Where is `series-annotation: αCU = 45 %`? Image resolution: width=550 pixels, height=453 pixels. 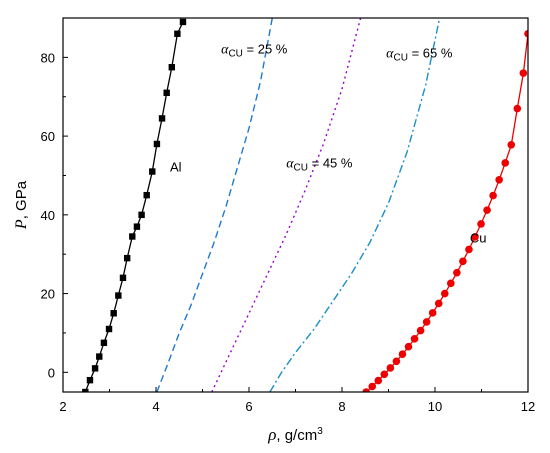
series-annotation: αCU = 45 % is located at coordinates (319, 165).